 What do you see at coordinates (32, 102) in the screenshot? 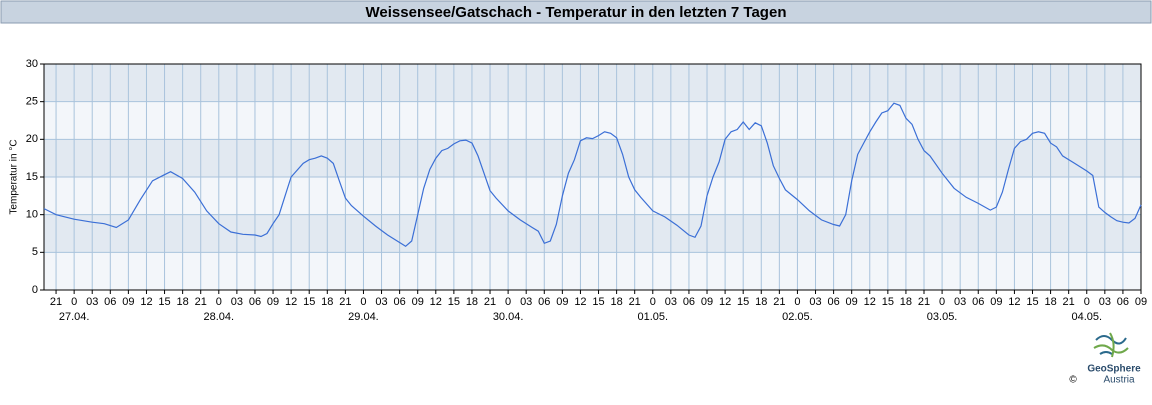
I see `y-tick-label: 25` at bounding box center [32, 102].